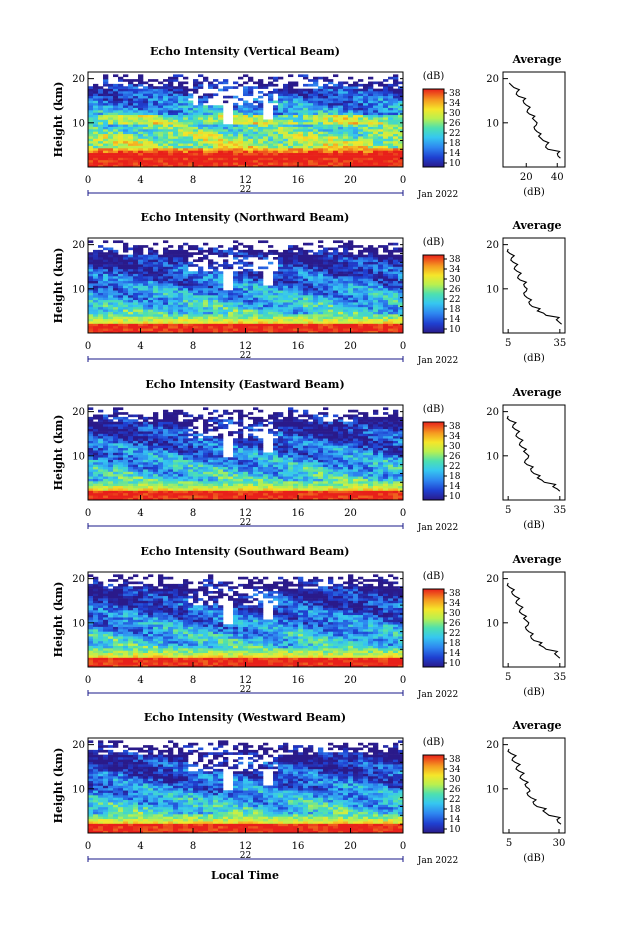  Describe the element at coordinates (492, 79) in the screenshot. I see `profile-y-tick-label: 20` at that location.